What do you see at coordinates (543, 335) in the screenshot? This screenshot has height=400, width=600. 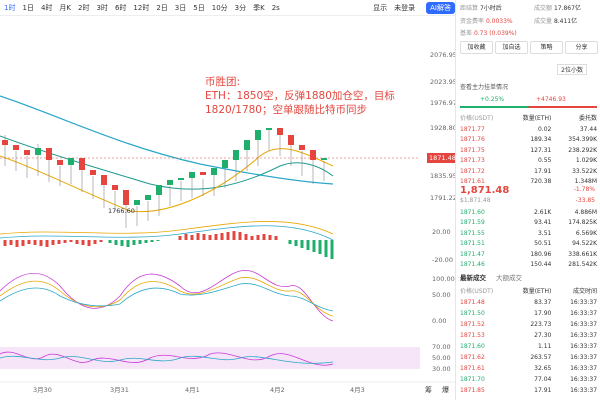 I see `trade-row-cell: 27.30` at bounding box center [543, 335].